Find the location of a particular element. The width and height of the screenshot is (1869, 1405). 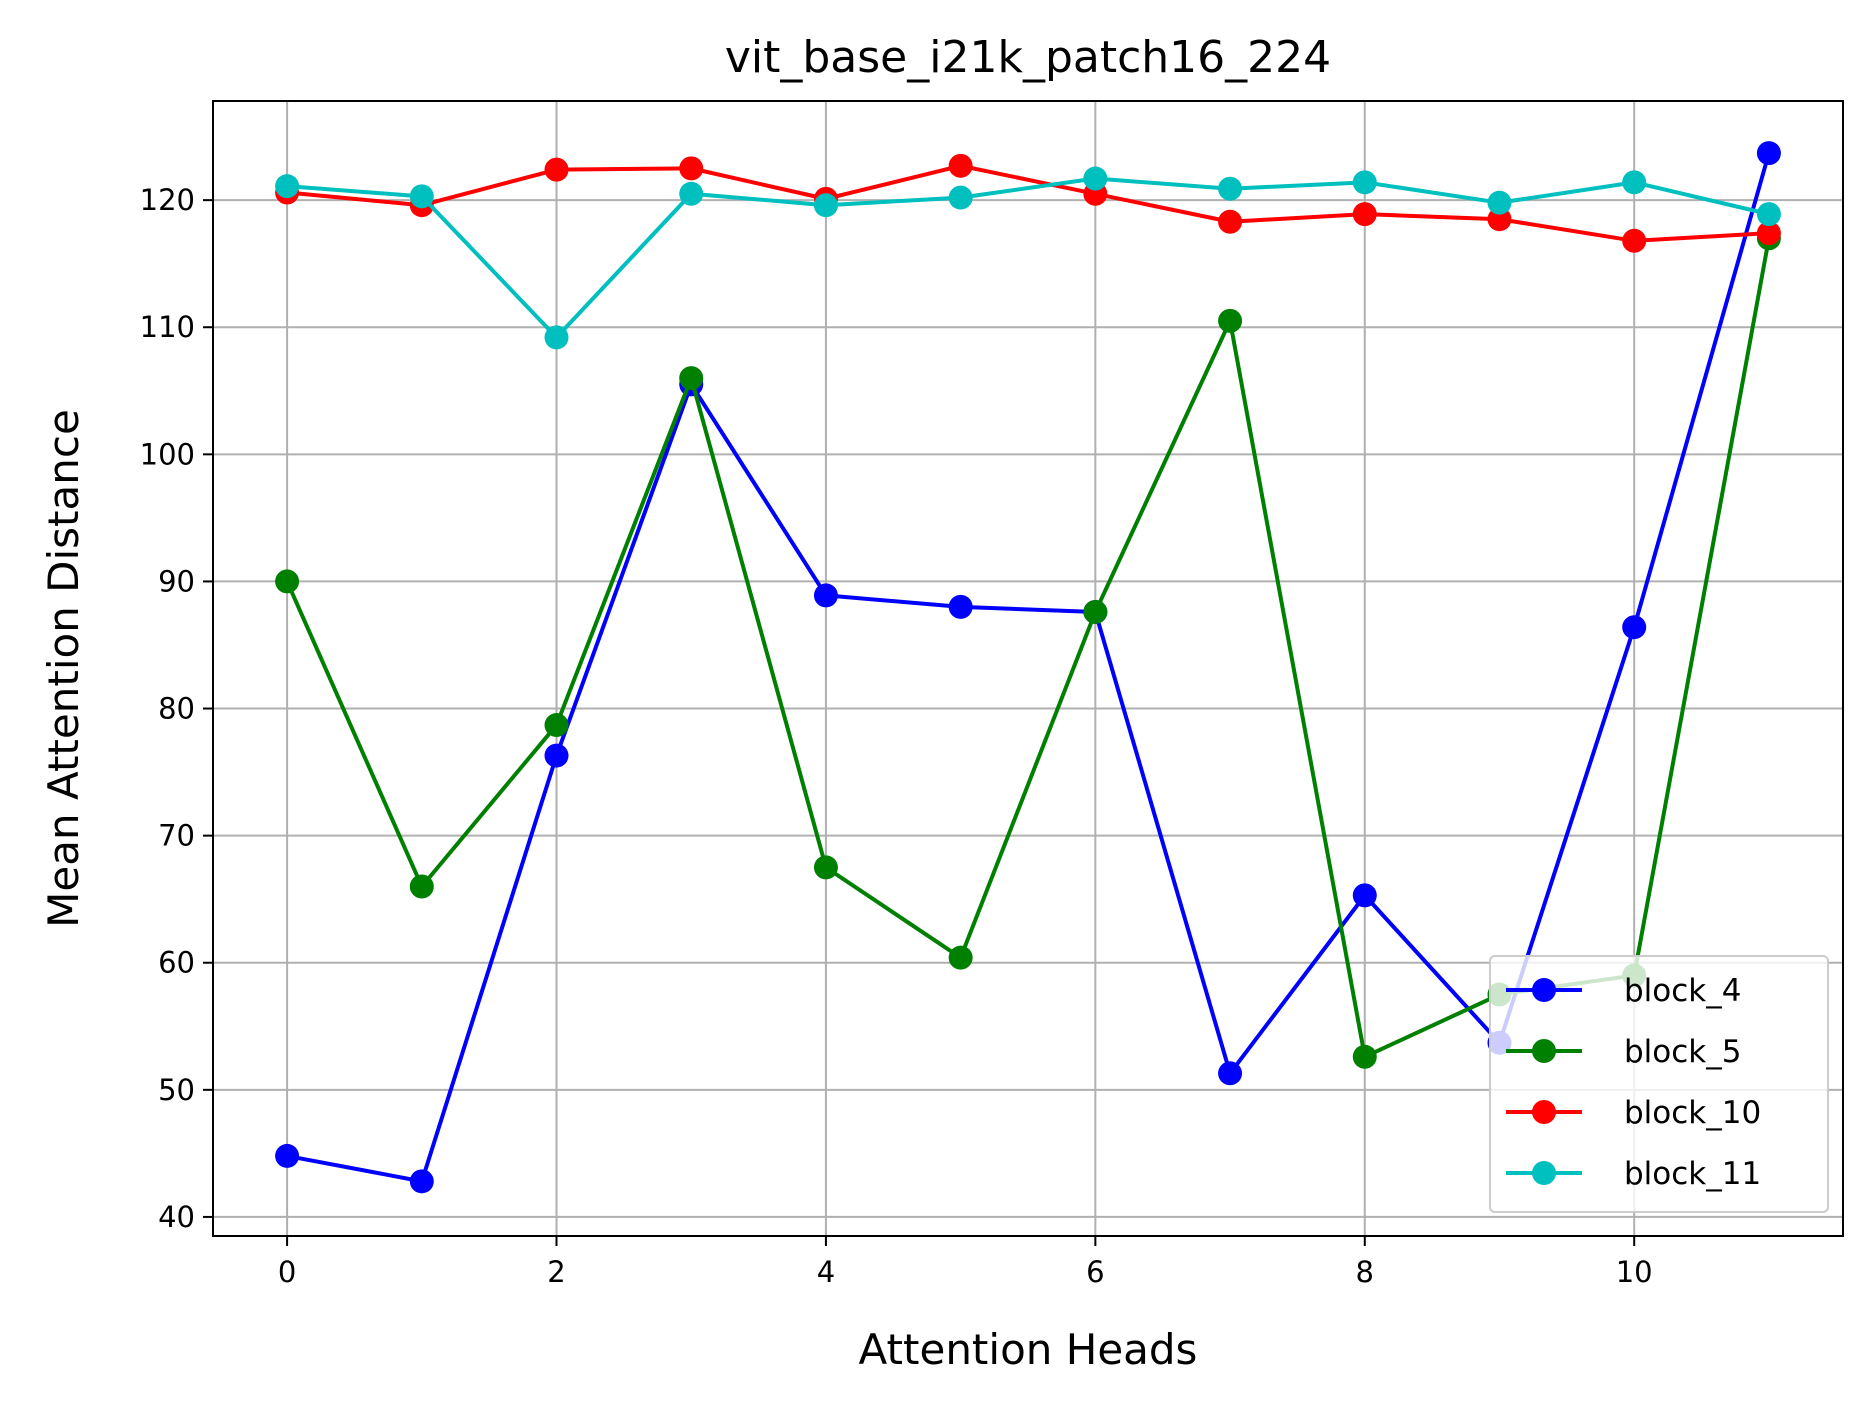

legend-item-block-4: block_4 is located at coordinates (1623, 991).